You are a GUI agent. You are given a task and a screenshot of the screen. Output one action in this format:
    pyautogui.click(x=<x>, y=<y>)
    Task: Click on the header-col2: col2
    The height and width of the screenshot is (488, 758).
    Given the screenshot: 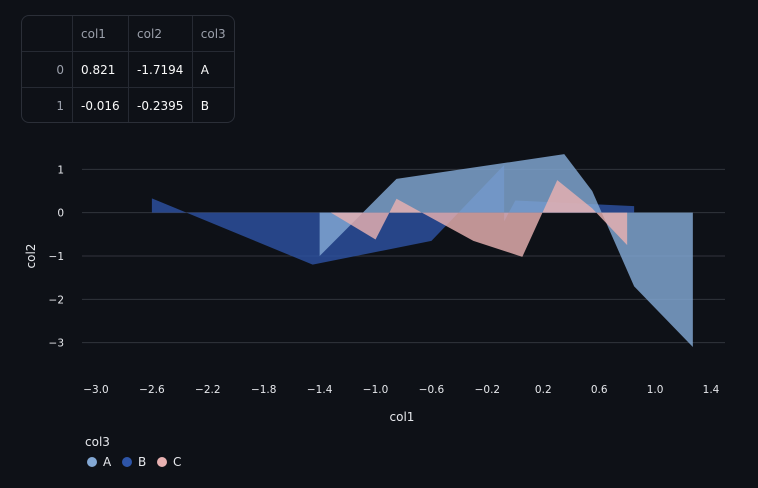 What is the action you would take?
    pyautogui.click(x=160, y=34)
    